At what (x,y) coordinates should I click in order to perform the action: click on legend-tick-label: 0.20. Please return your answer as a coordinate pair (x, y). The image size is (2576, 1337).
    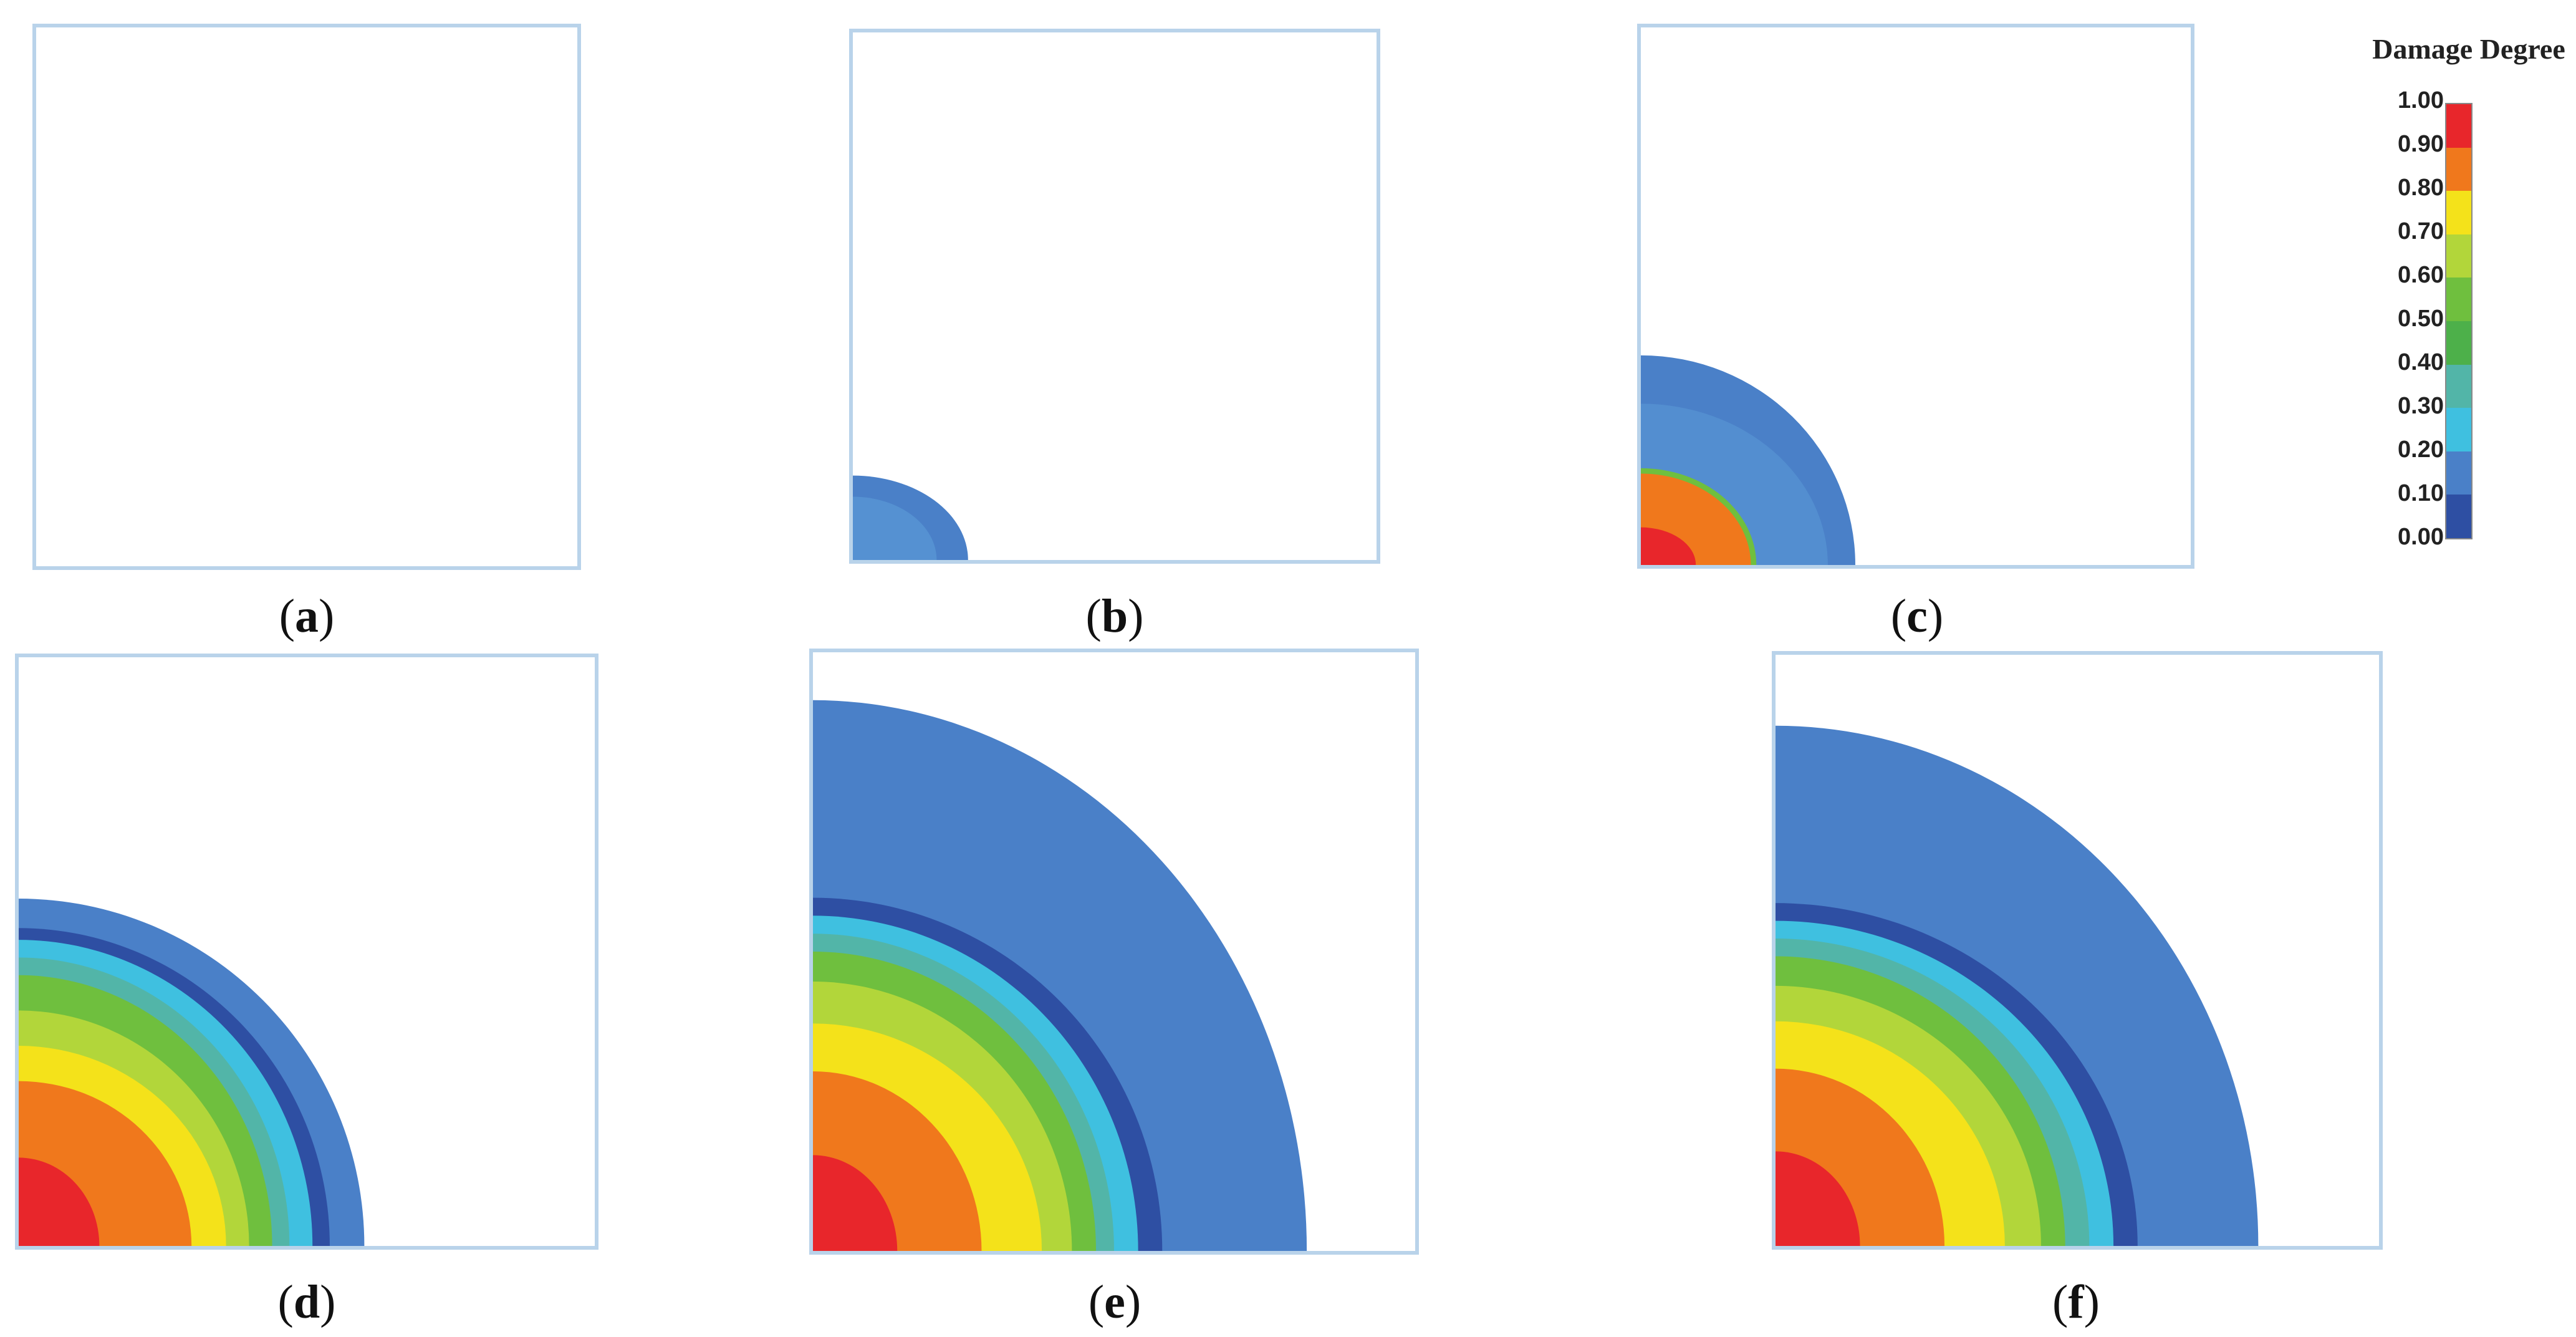
    Looking at the image, I should click on (2421, 450).